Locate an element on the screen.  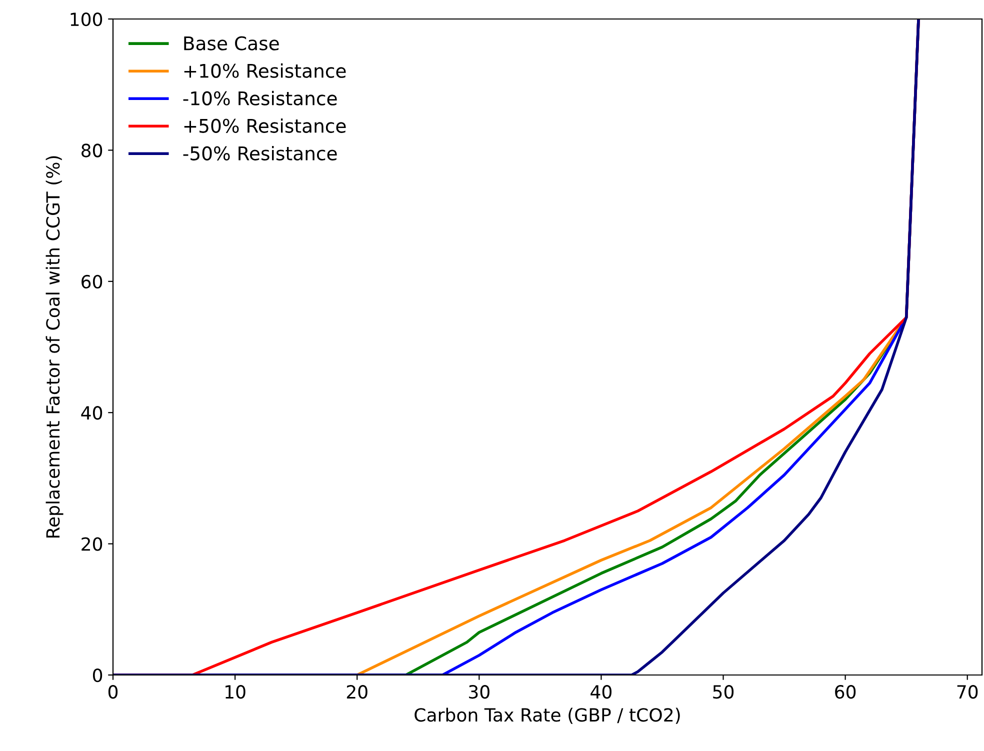
legend-label: -10% Resistance is located at coordinates (260, 98).